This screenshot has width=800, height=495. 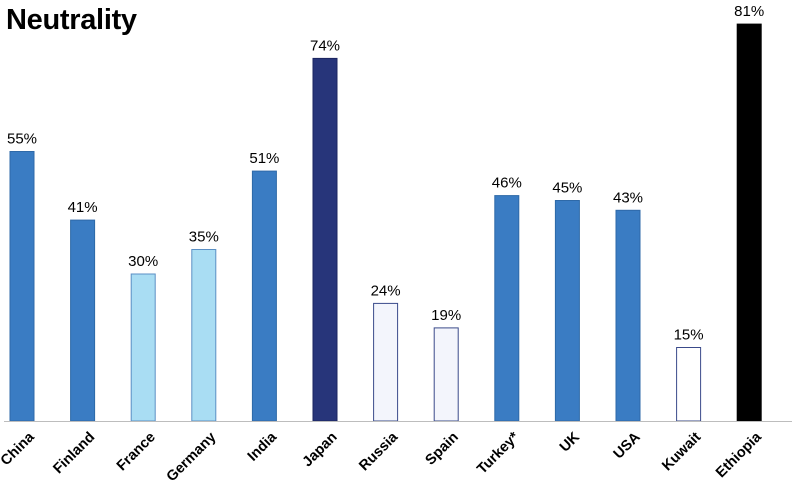 What do you see at coordinates (689, 384) in the screenshot?
I see `bar-kuwait` at bounding box center [689, 384].